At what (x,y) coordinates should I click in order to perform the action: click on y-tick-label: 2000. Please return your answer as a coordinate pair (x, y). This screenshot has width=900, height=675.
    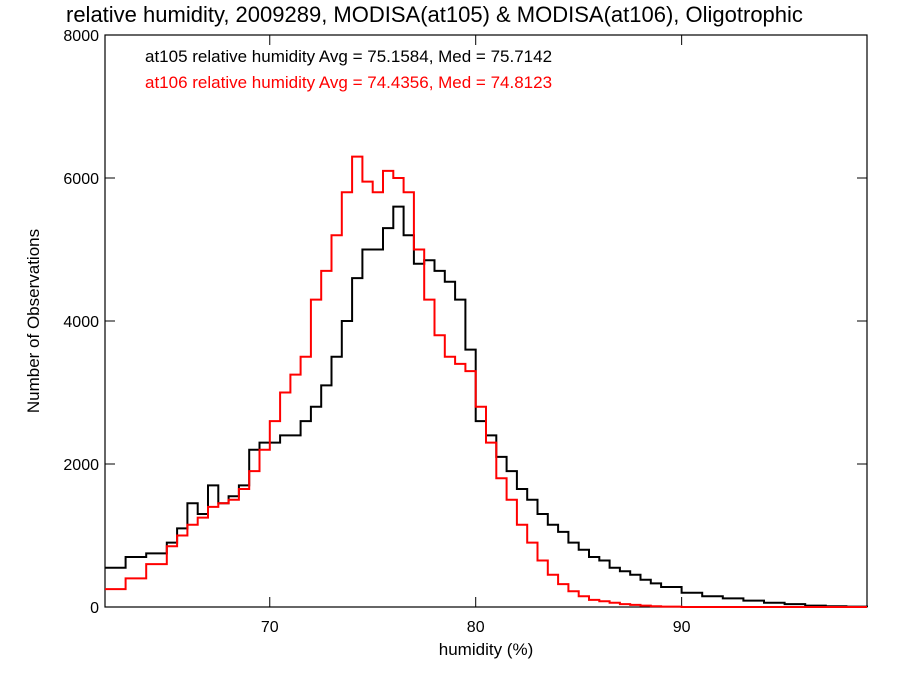
    Looking at the image, I should click on (81, 465).